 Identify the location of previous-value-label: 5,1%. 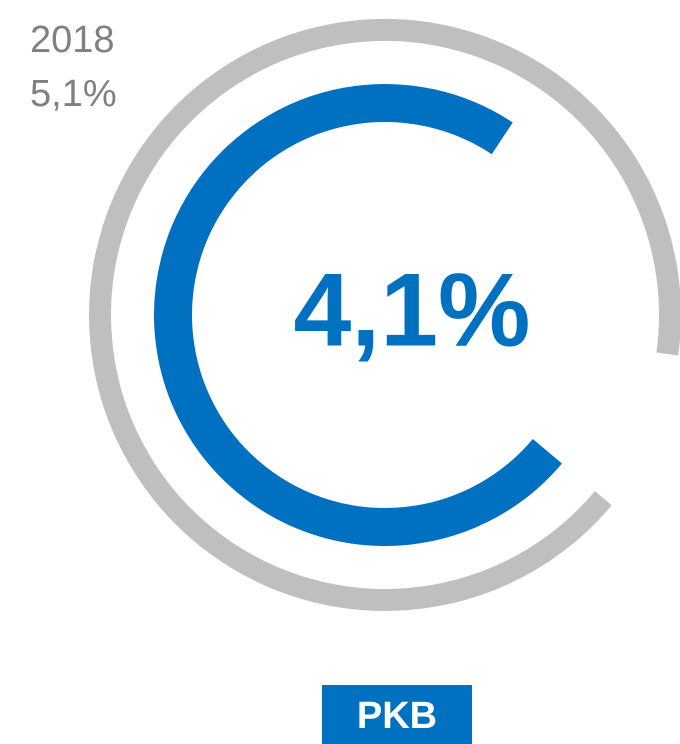
(73, 94).